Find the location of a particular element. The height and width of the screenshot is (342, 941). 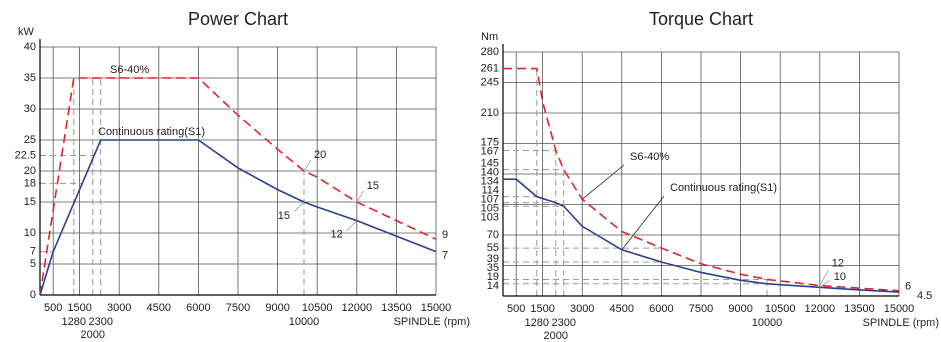

y-tick-label: 103 is located at coordinates (490, 217).